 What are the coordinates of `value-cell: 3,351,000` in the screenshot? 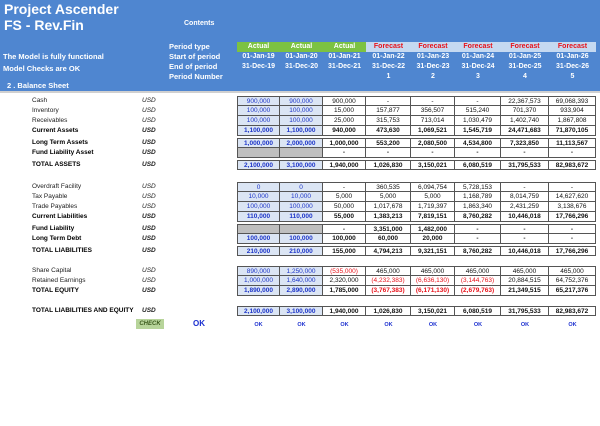 It's located at (388, 229).